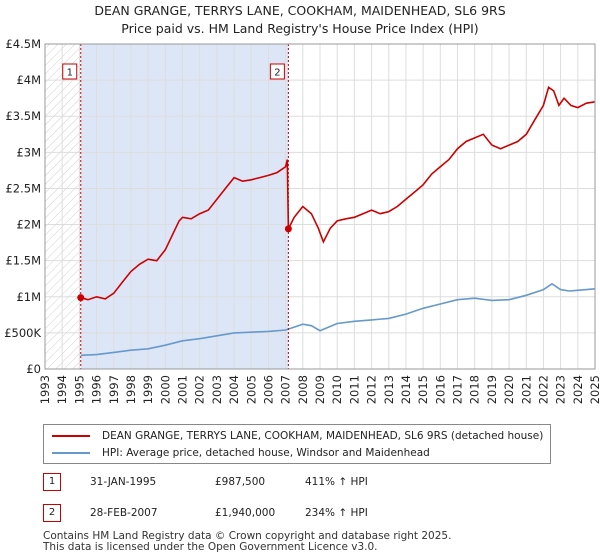 The width and height of the screenshot is (600, 560). What do you see at coordinates (240, 482) in the screenshot?
I see `sale-price: £987,500` at bounding box center [240, 482].